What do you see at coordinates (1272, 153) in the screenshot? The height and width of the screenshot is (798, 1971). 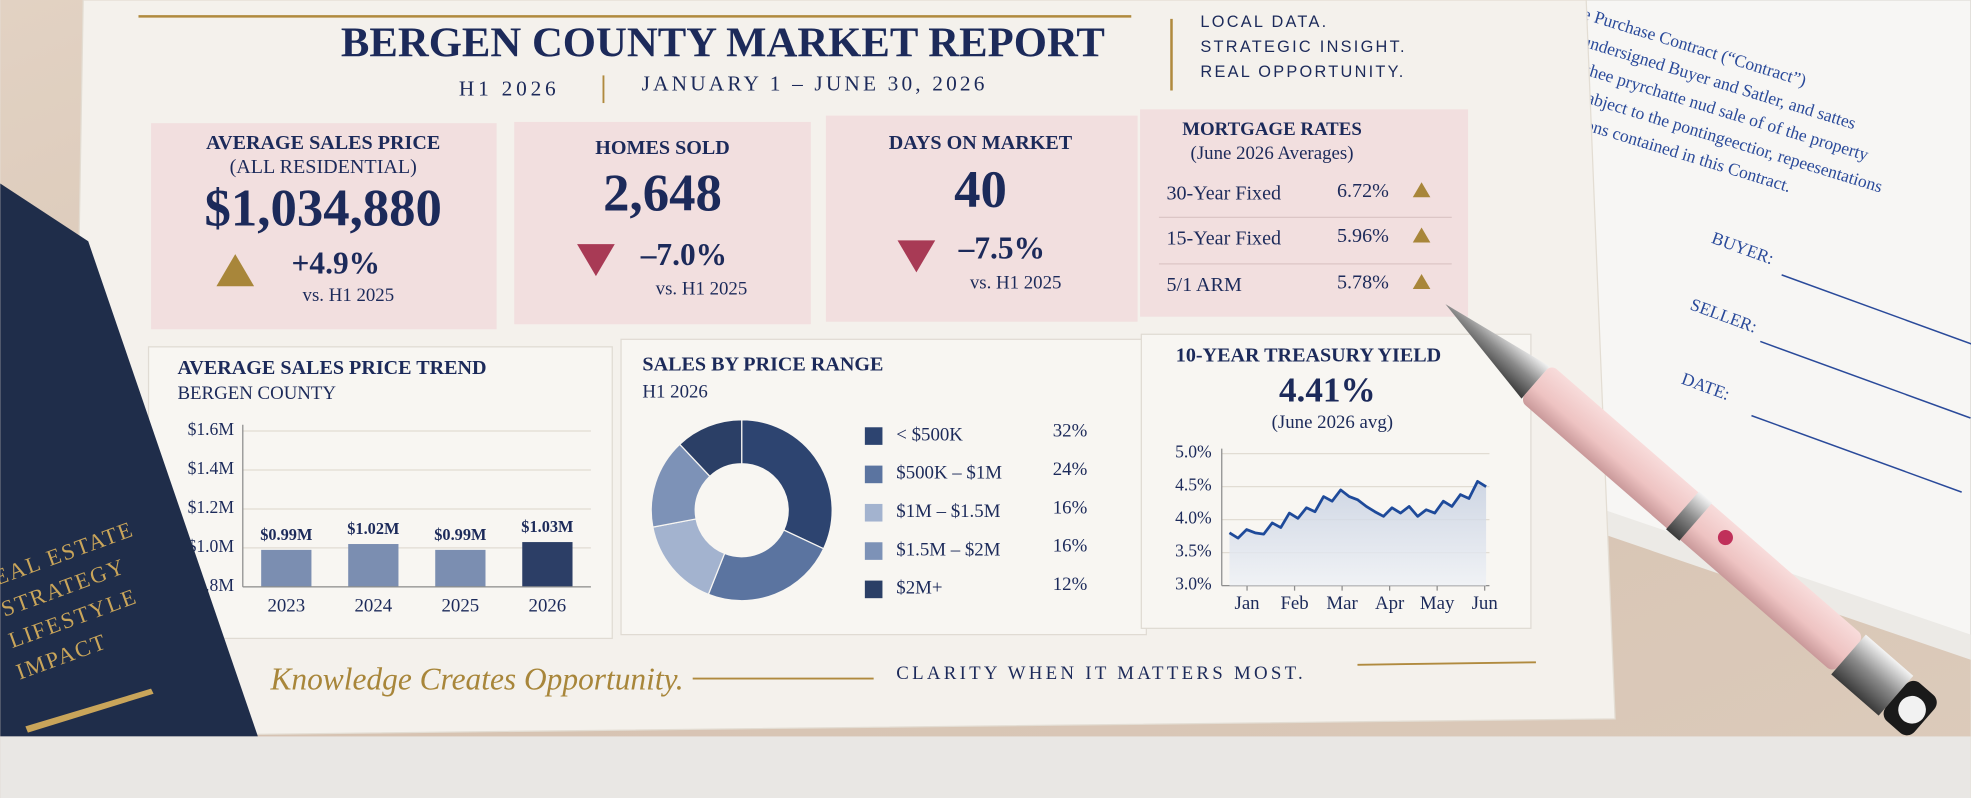 I see `rates-subtitle: (June 2026 Averages)` at bounding box center [1272, 153].